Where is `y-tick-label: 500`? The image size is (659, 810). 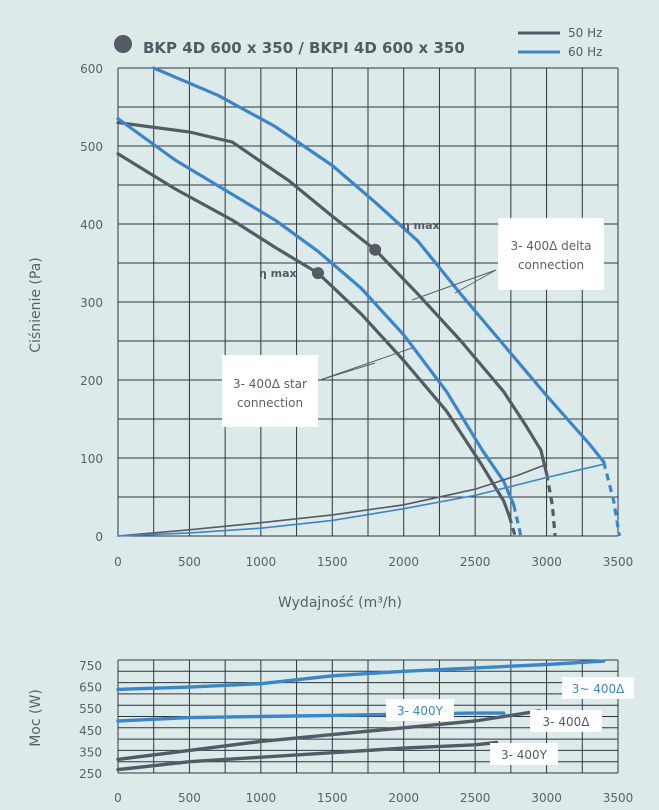 y-tick-label: 500 is located at coordinates (91, 147).